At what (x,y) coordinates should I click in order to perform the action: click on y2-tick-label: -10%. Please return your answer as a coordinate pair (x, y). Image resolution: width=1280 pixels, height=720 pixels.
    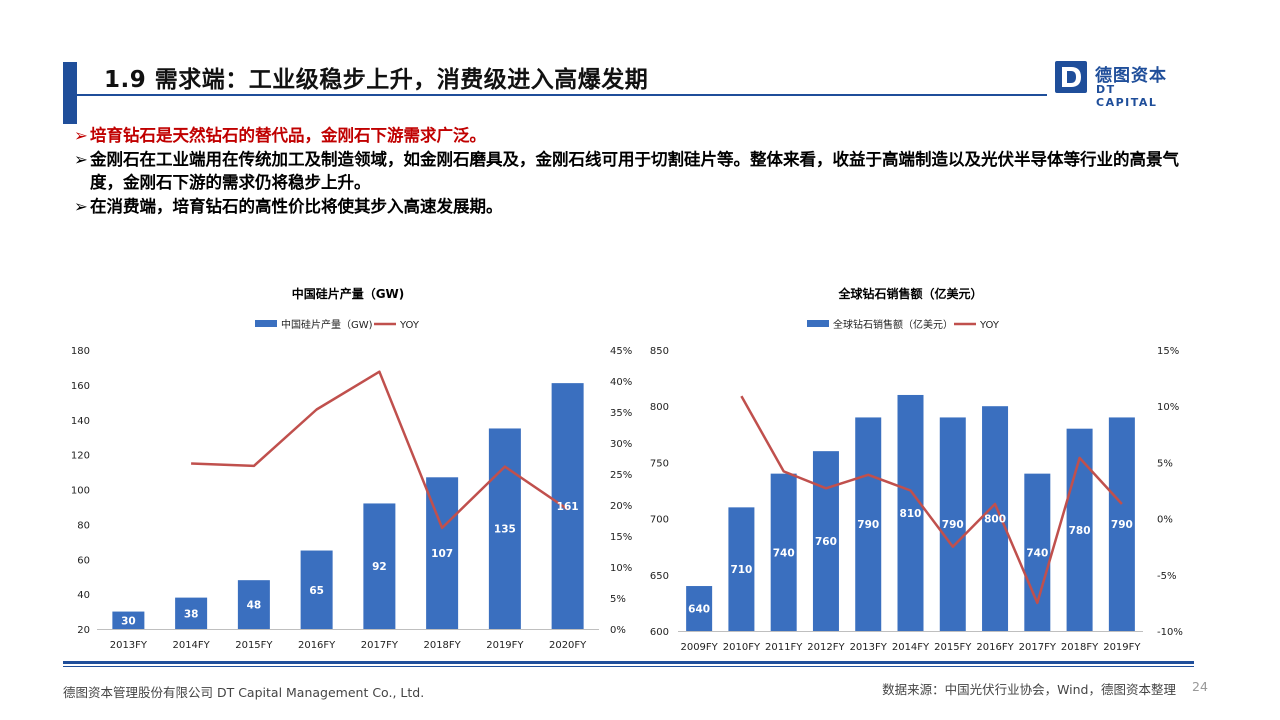
    Looking at the image, I should click on (1170, 632).